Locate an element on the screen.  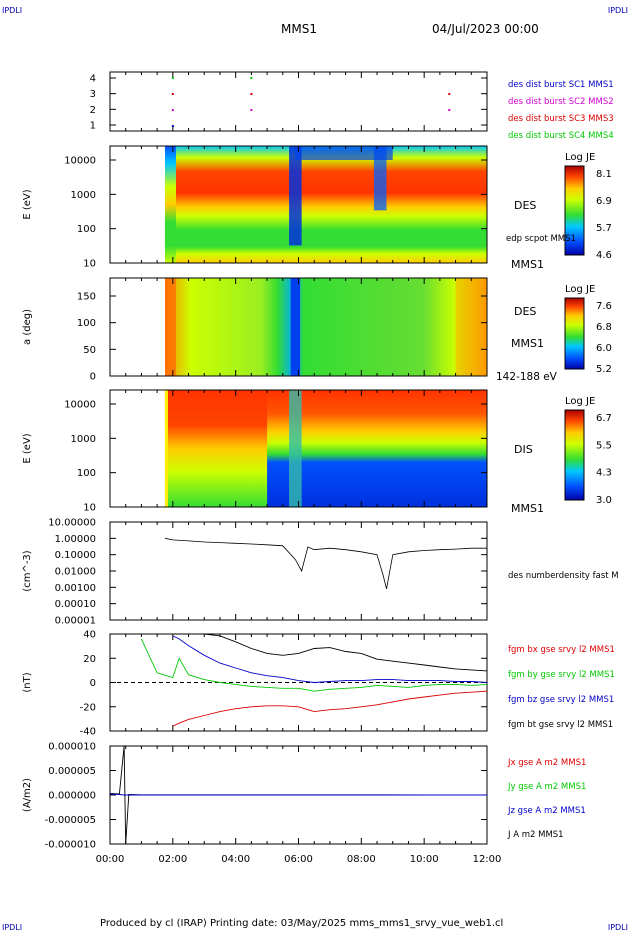
legend-entry: des dist burst SC2 MMS2 is located at coordinates (561, 102).